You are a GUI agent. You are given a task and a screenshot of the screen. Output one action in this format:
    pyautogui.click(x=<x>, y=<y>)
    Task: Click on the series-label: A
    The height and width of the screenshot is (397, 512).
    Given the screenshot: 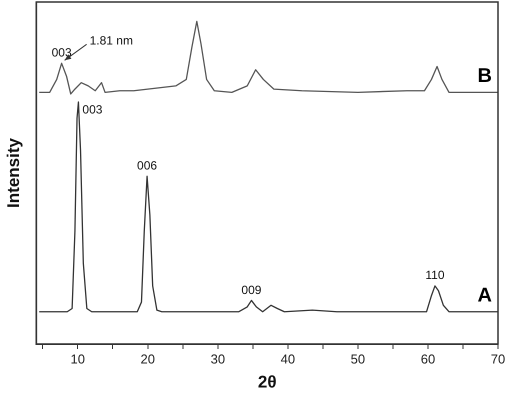 What is the action you would take?
    pyautogui.click(x=485, y=295)
    